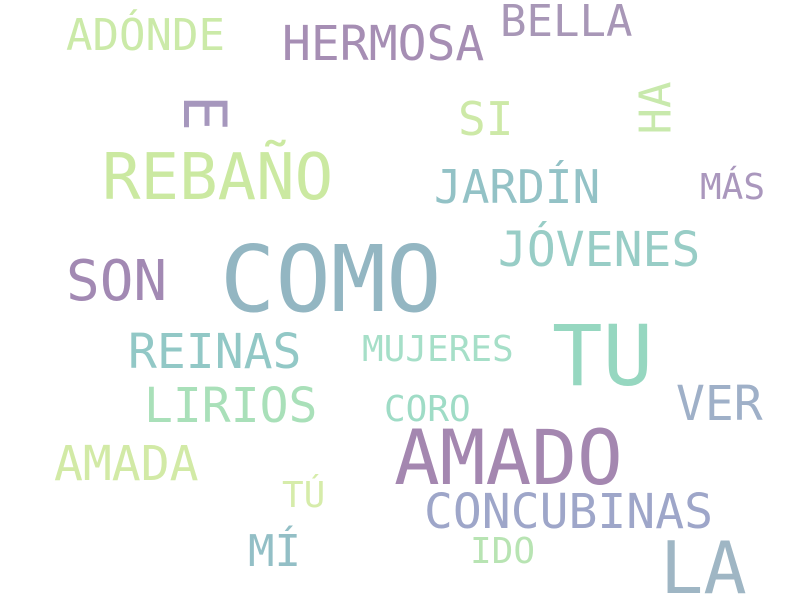  What do you see at coordinates (733, 187) in the screenshot?
I see `word-mas: MÁS` at bounding box center [733, 187].